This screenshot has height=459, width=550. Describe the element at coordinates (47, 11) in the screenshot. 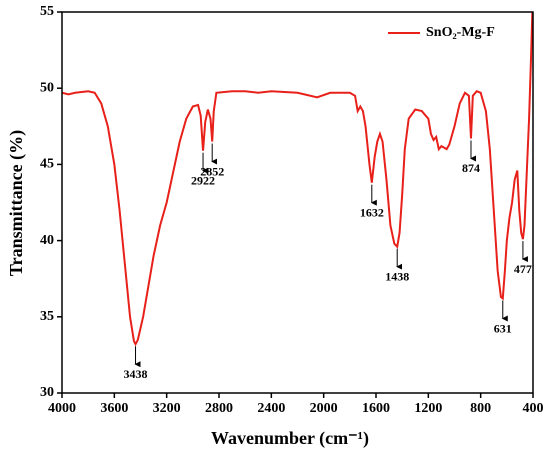

I see `y-tick-label: 55` at that location.